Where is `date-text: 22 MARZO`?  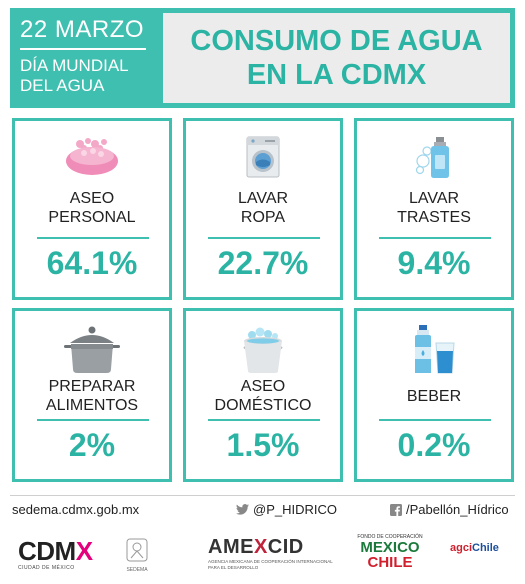 date-text: 22 MARZO is located at coordinates (82, 29).